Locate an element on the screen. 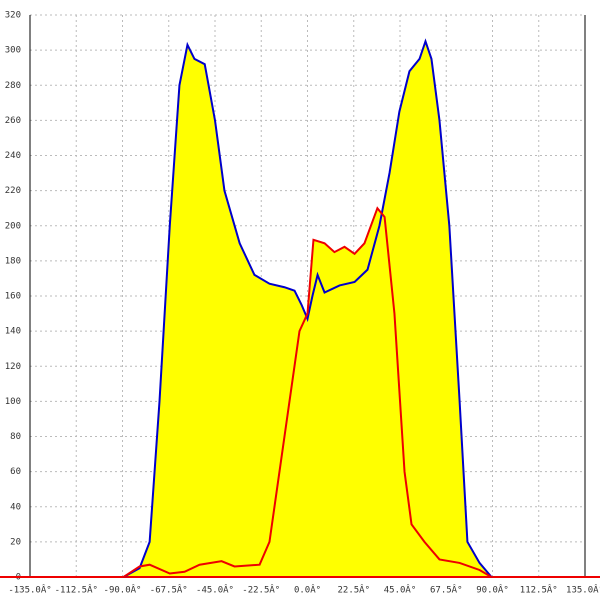 The height and width of the screenshot is (600, 600). x-tick-label: 22.5Â° is located at coordinates (353, 590).